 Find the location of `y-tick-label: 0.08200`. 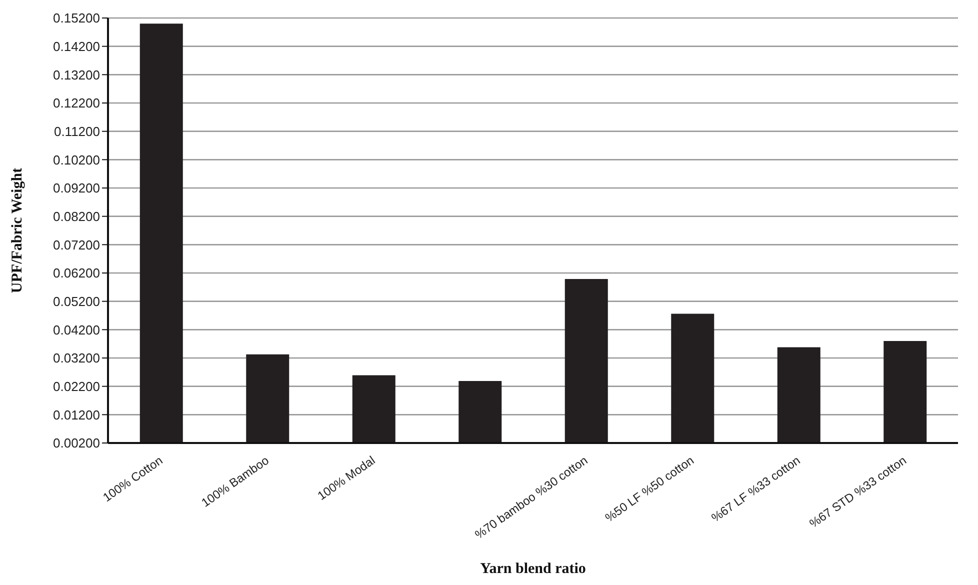

y-tick-label: 0.08200 is located at coordinates (76, 216).